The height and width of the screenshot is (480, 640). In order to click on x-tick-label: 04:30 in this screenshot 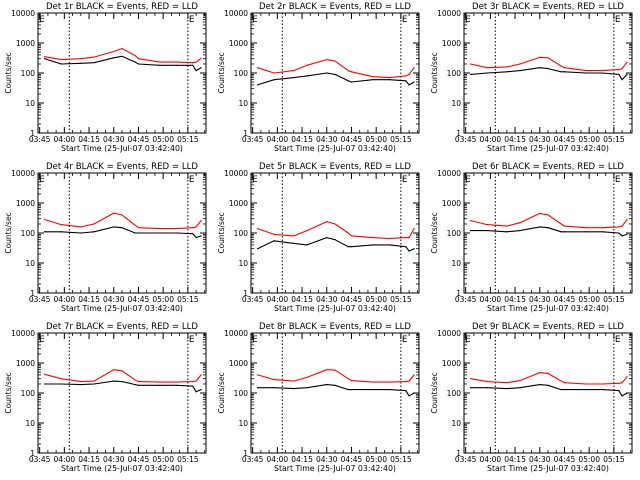, I will do `click(327, 459)`.